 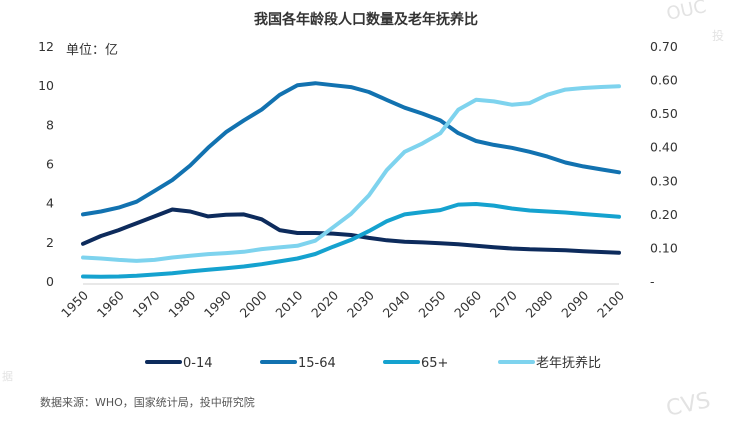 I want to click on legend-label-65-plus: 65+, so click(x=434, y=363).